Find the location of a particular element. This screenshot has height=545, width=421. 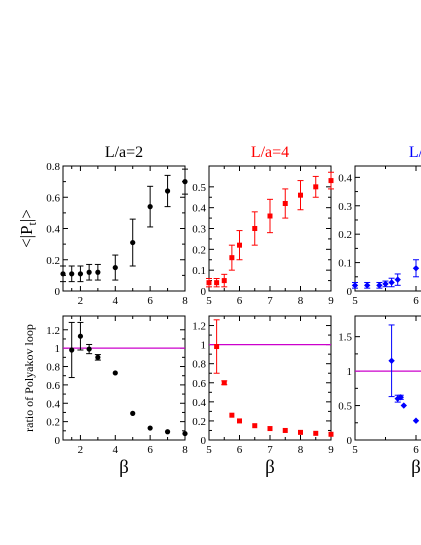

x-tick-label: 7 is located at coordinates (270, 301).